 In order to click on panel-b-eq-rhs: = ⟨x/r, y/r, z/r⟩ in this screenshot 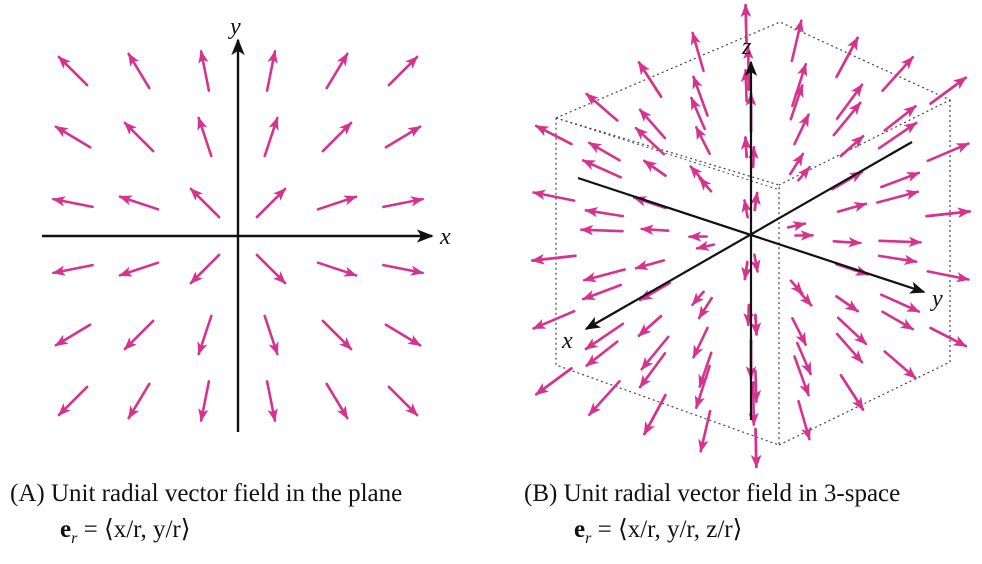, I will do `click(670, 529)`.